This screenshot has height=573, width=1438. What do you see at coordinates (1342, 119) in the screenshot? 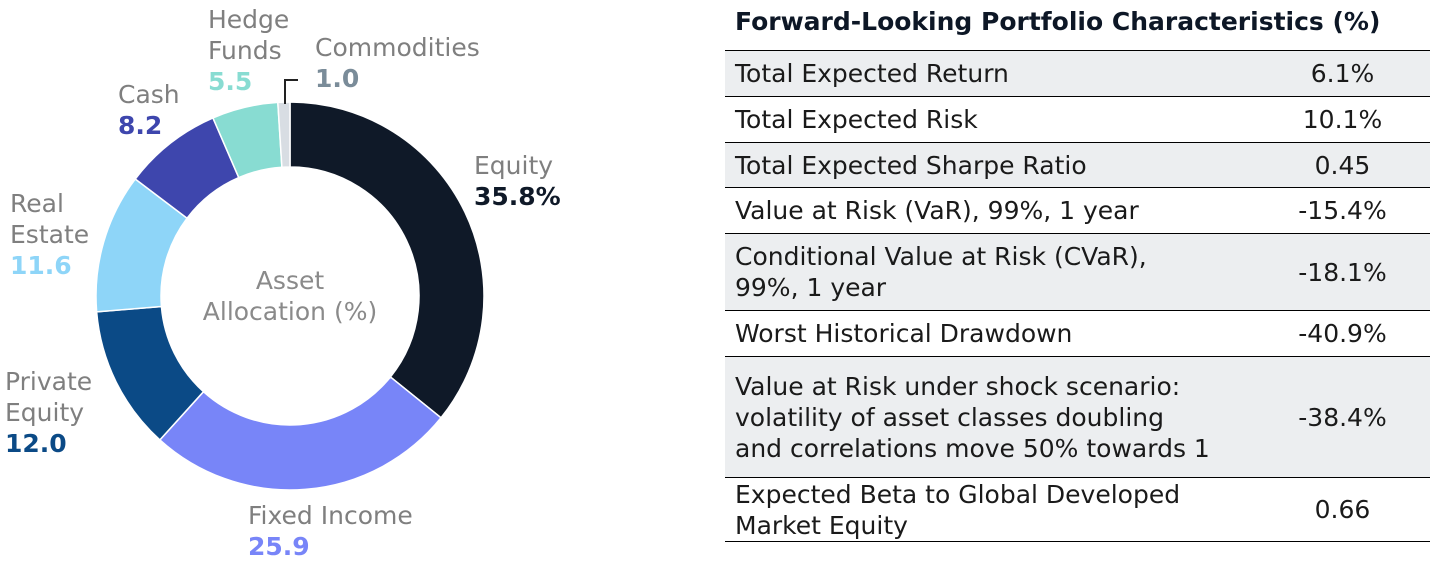
I see `value-cell: 10.1%` at bounding box center [1342, 119].